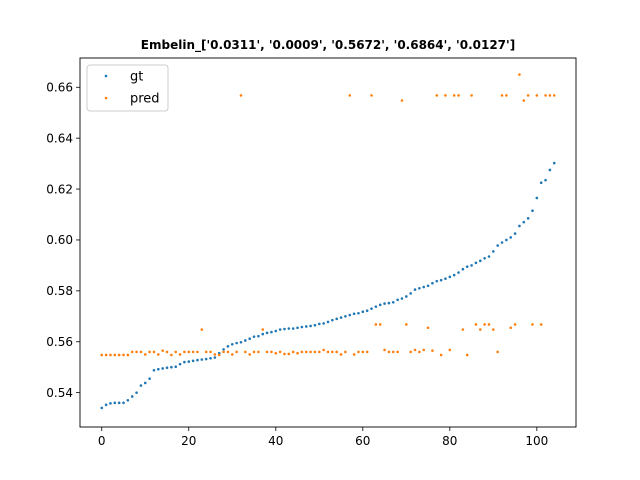  Describe the element at coordinates (127, 88) in the screenshot. I see `legend-box` at that location.